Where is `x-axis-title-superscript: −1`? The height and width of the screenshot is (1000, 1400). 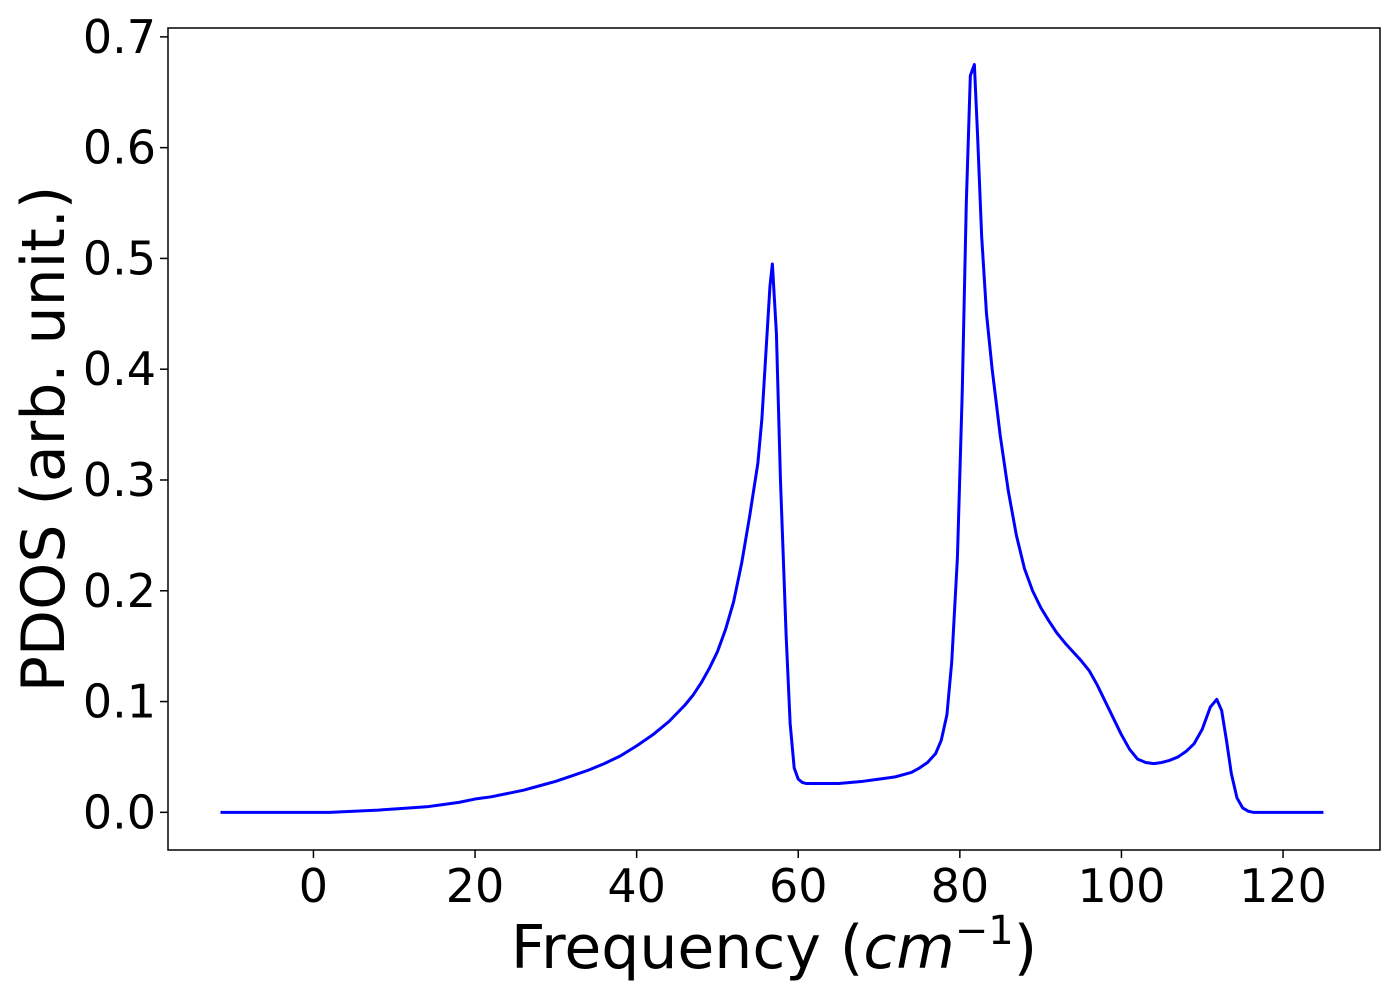
x-axis-title-superscript: −1 is located at coordinates (984, 931).